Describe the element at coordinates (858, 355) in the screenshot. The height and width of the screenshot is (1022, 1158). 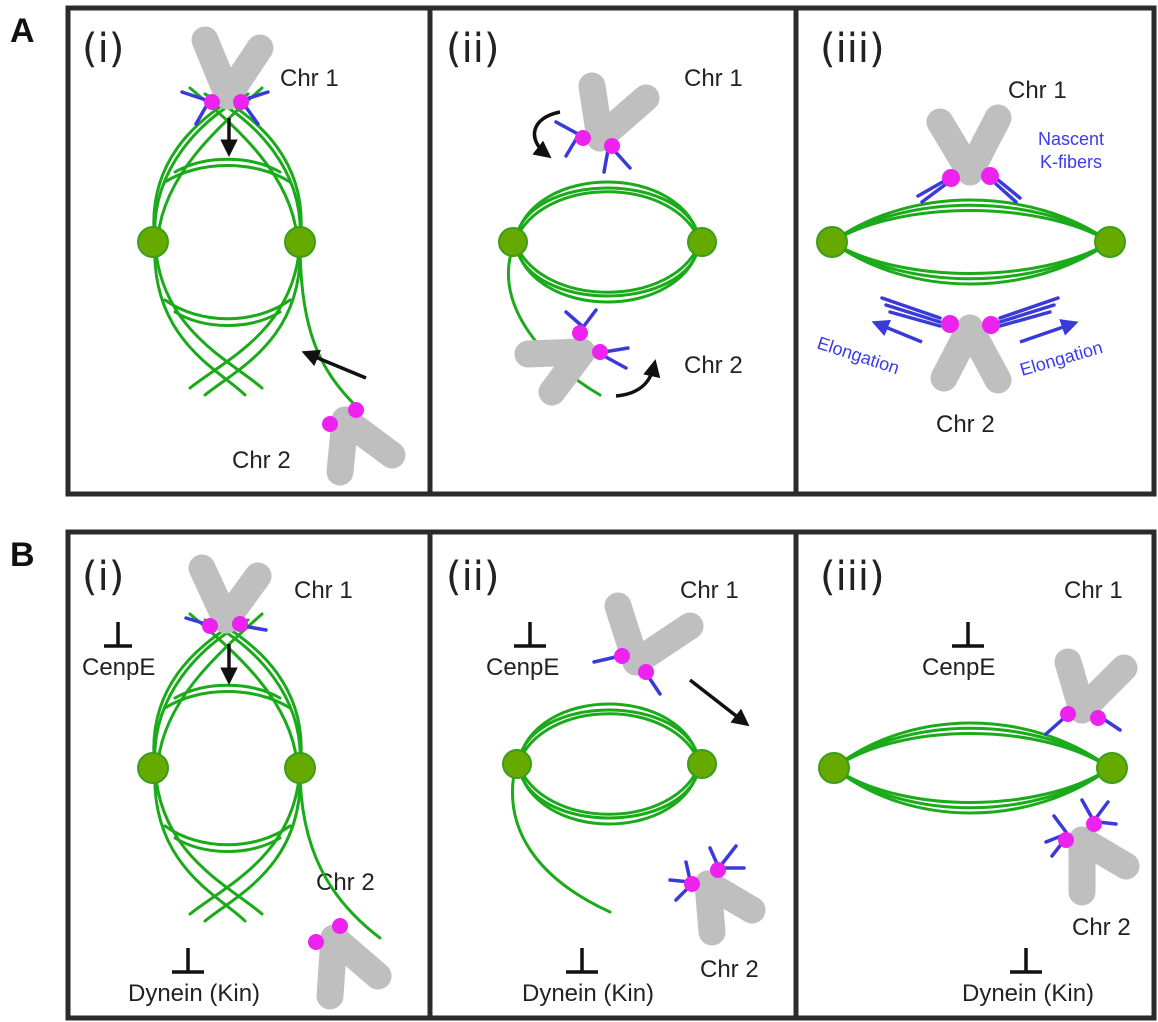
I see `elongation-left-label: Elongation` at that location.